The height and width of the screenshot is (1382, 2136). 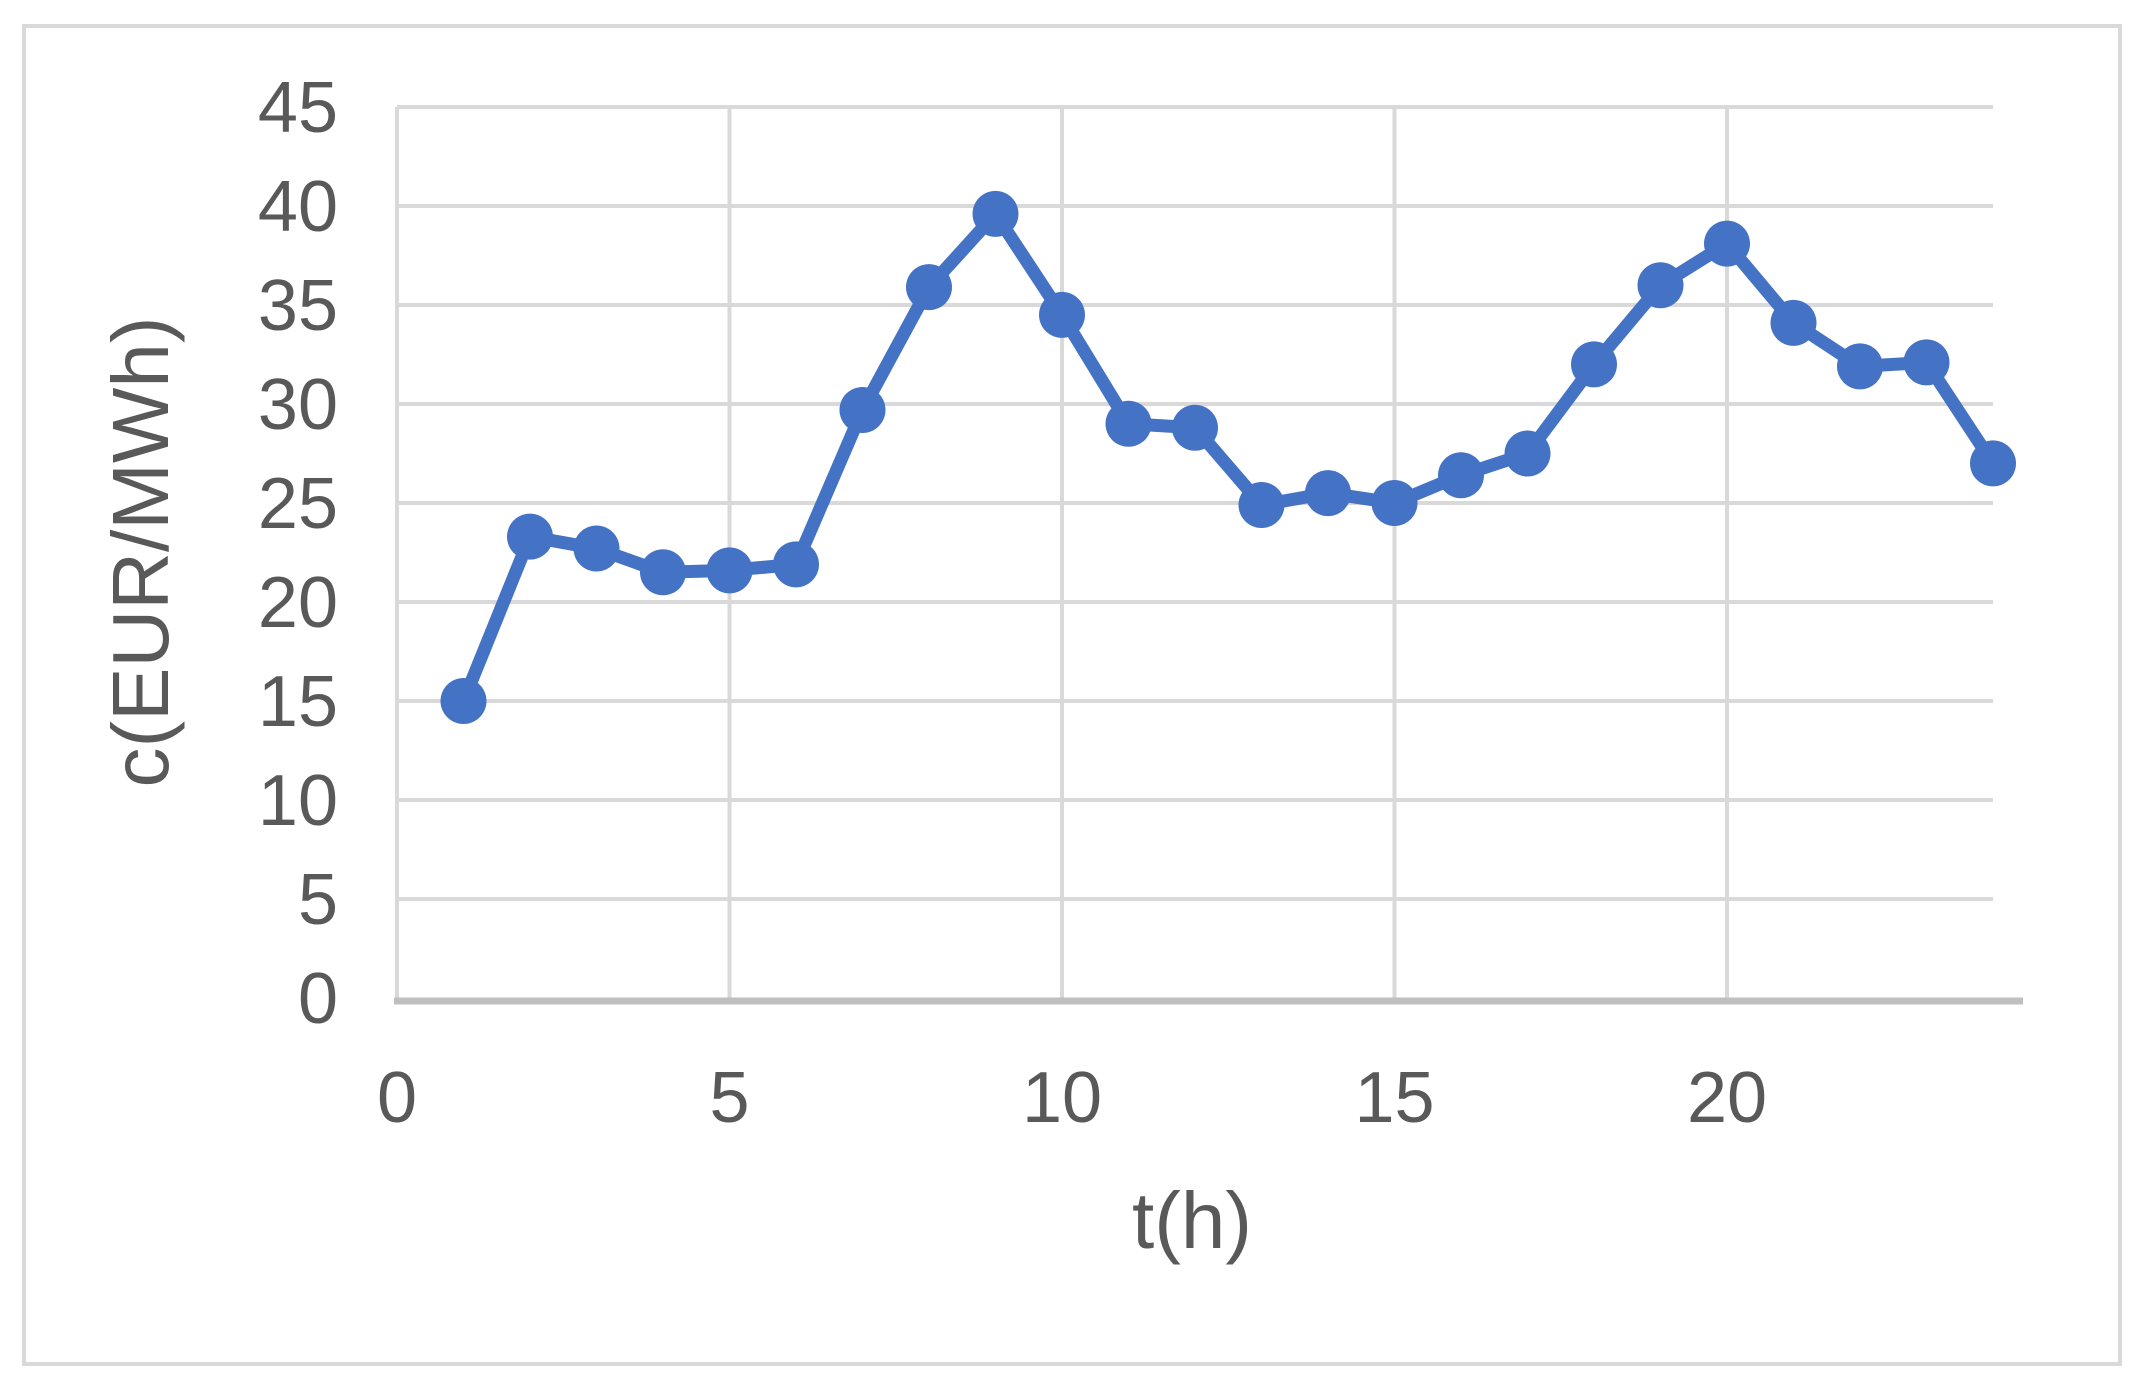 I want to click on data-point-h3, so click(x=596, y=548).